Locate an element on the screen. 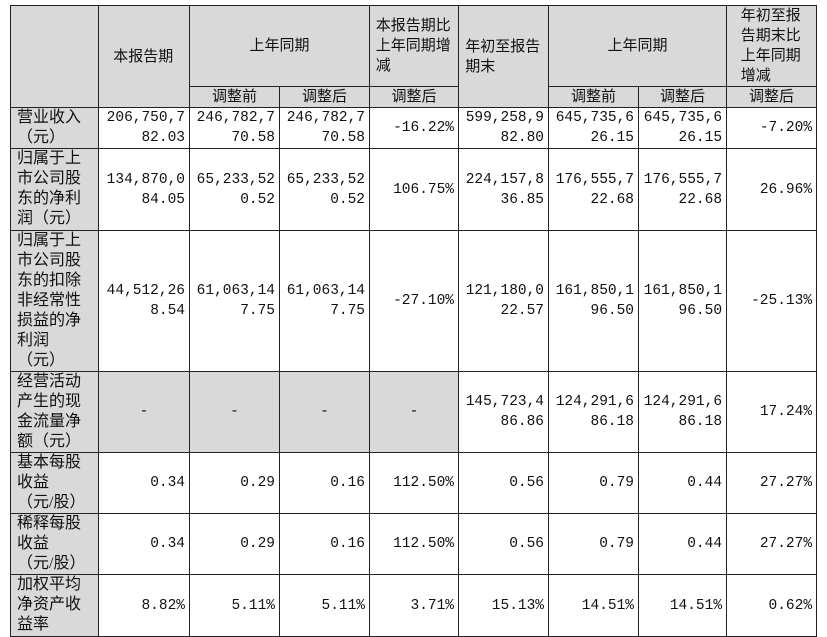 The height and width of the screenshot is (637, 827). table-cell: 26.96% is located at coordinates (772, 189).